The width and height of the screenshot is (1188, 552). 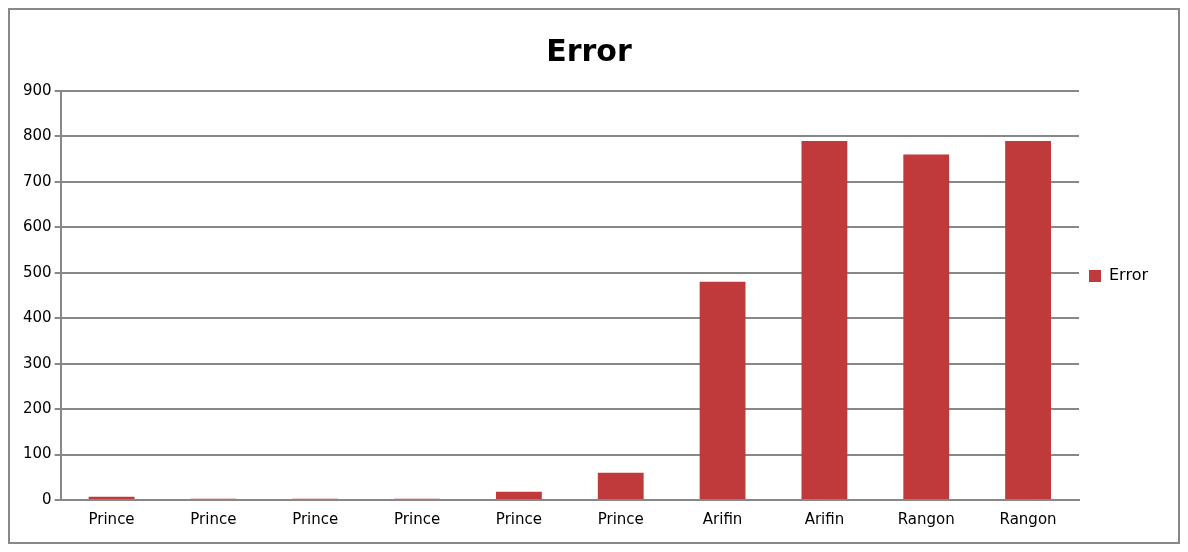 What do you see at coordinates (37, 89) in the screenshot?
I see `y-tick-label: 900` at bounding box center [37, 89].